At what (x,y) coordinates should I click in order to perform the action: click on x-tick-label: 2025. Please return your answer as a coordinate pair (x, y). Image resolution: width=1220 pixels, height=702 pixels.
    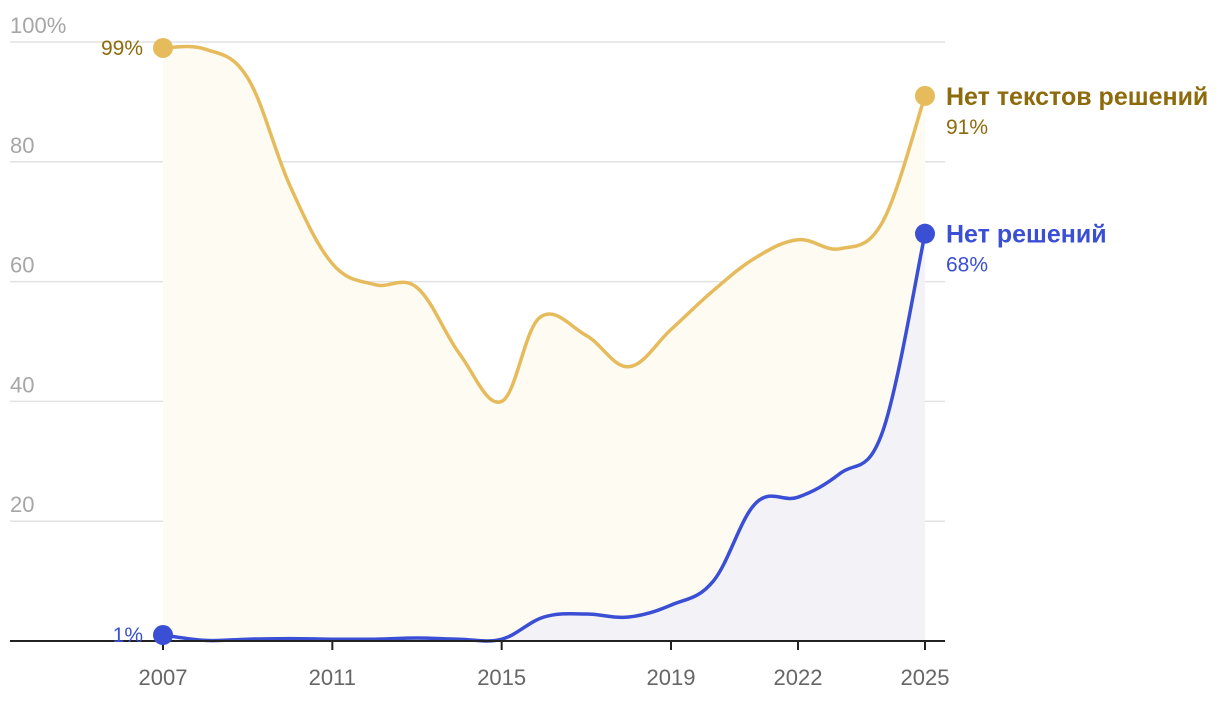
    Looking at the image, I should click on (925, 677).